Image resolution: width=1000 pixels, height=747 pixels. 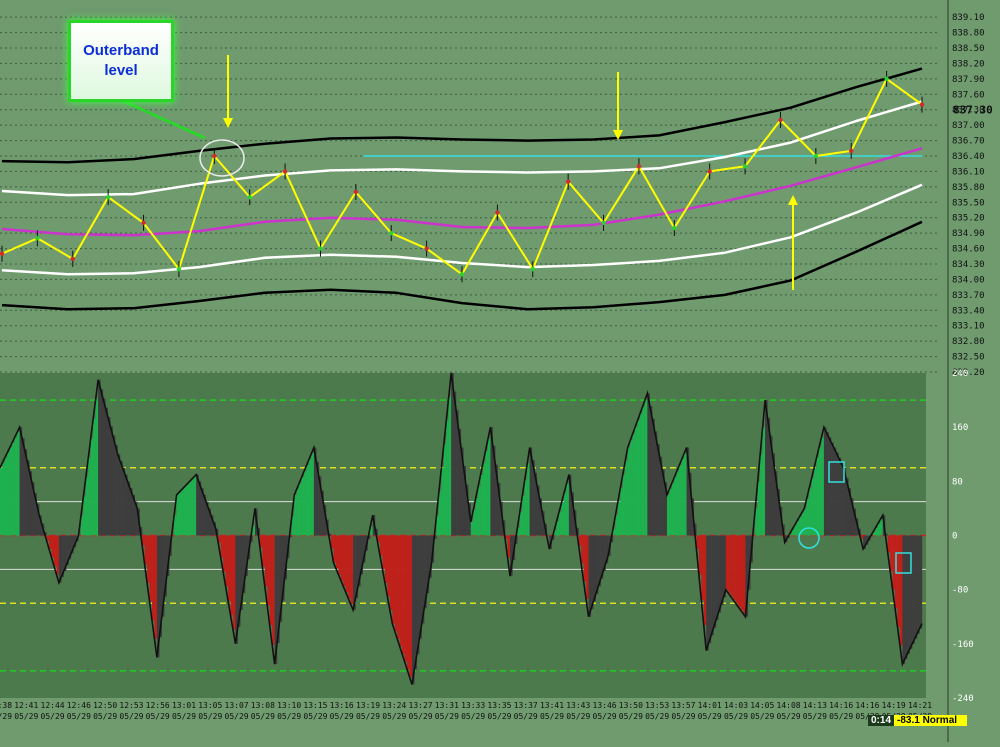 I want to click on x-time-label: 13:37, so click(x=526, y=705).